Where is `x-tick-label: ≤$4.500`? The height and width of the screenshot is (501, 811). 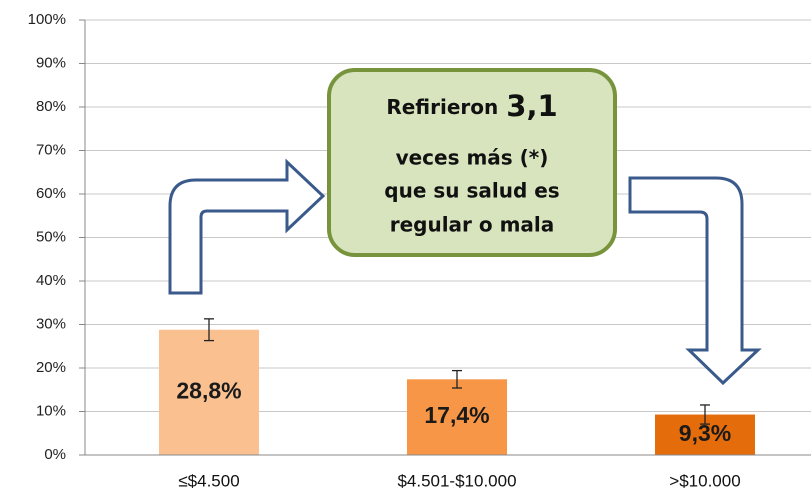 x-tick-label: ≤$4.500 is located at coordinates (208, 480).